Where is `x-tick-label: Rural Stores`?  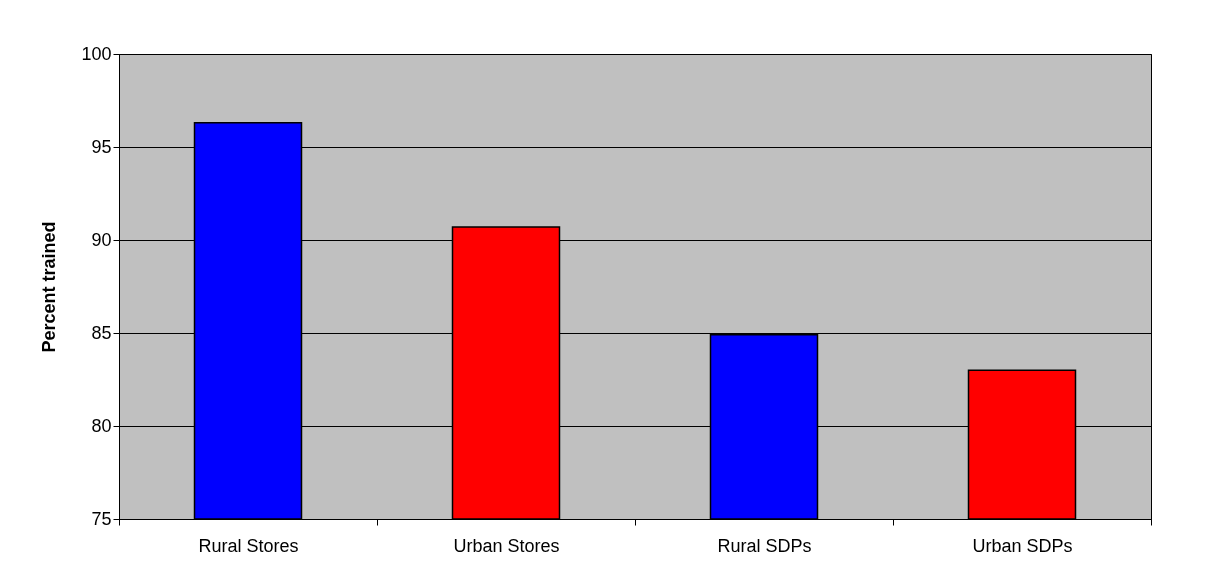 x-tick-label: Rural Stores is located at coordinates (248, 545).